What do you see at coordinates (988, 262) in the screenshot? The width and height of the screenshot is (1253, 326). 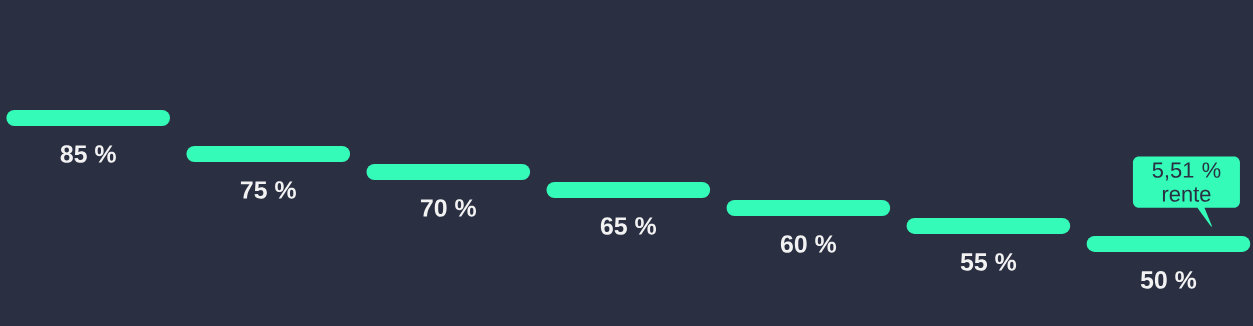 I see `data-label: 55 %` at bounding box center [988, 262].